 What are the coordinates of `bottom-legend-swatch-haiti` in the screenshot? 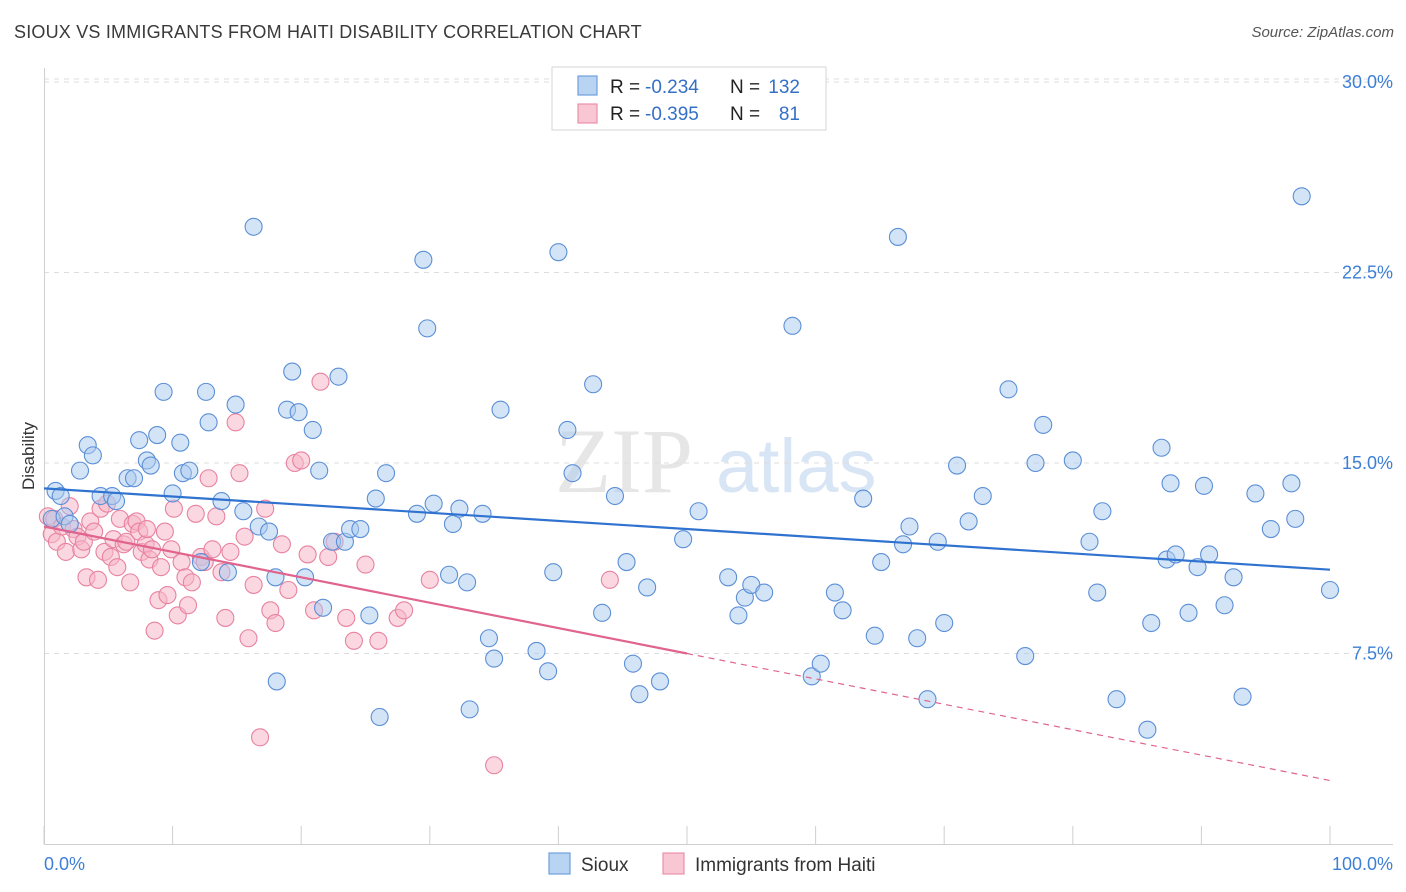 It's located at (673, 863).